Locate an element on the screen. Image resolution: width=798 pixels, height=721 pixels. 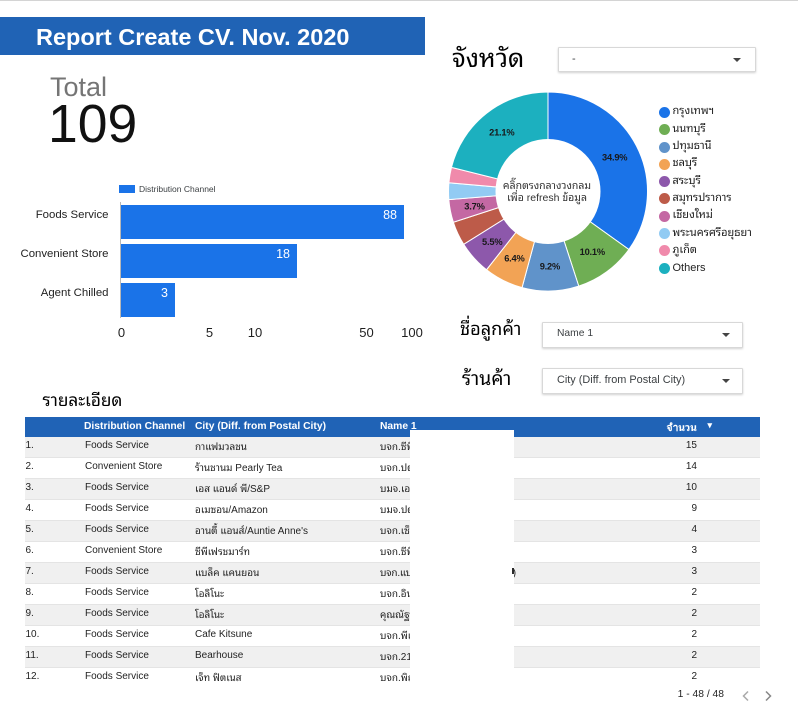
svg-text: 5.5% is located at coordinates (492, 242).